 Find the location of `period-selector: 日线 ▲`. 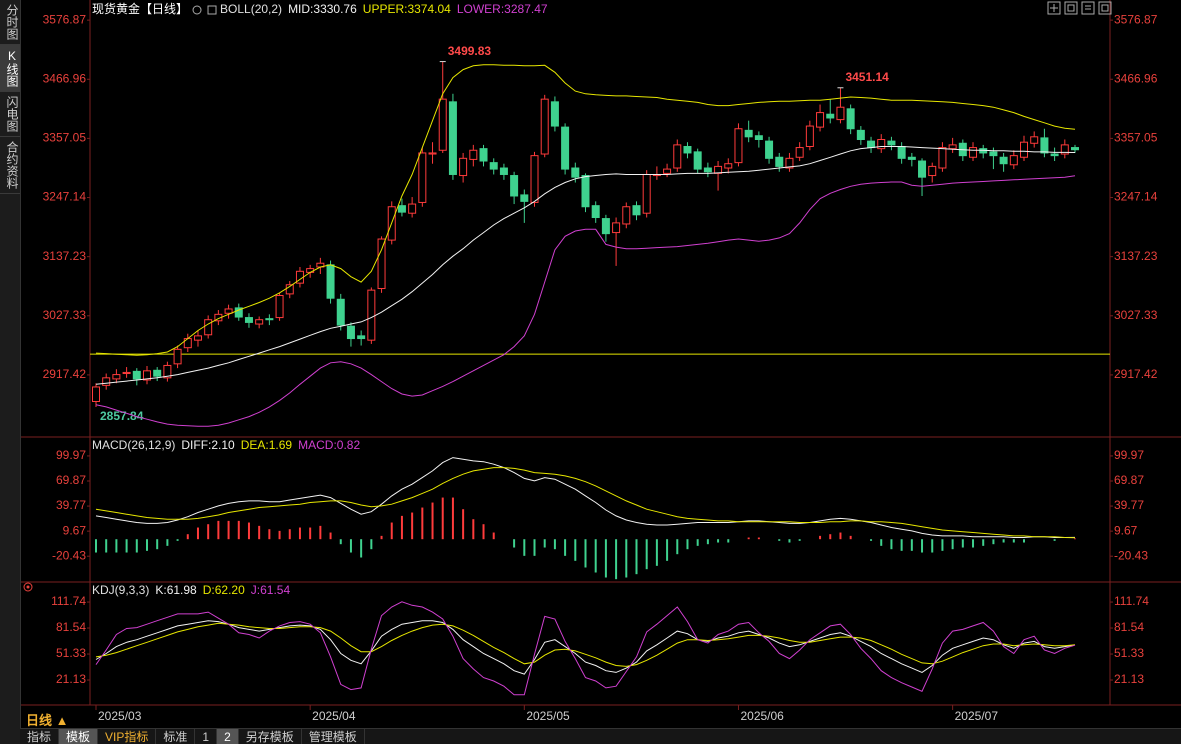

period-selector: 日线 ▲ is located at coordinates (47, 720).